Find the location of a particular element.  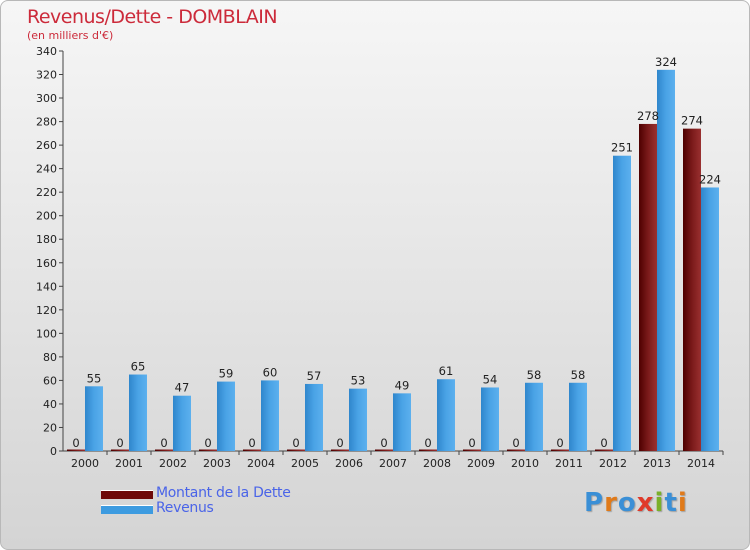

data-label-revenus: 57 is located at coordinates (314, 376).